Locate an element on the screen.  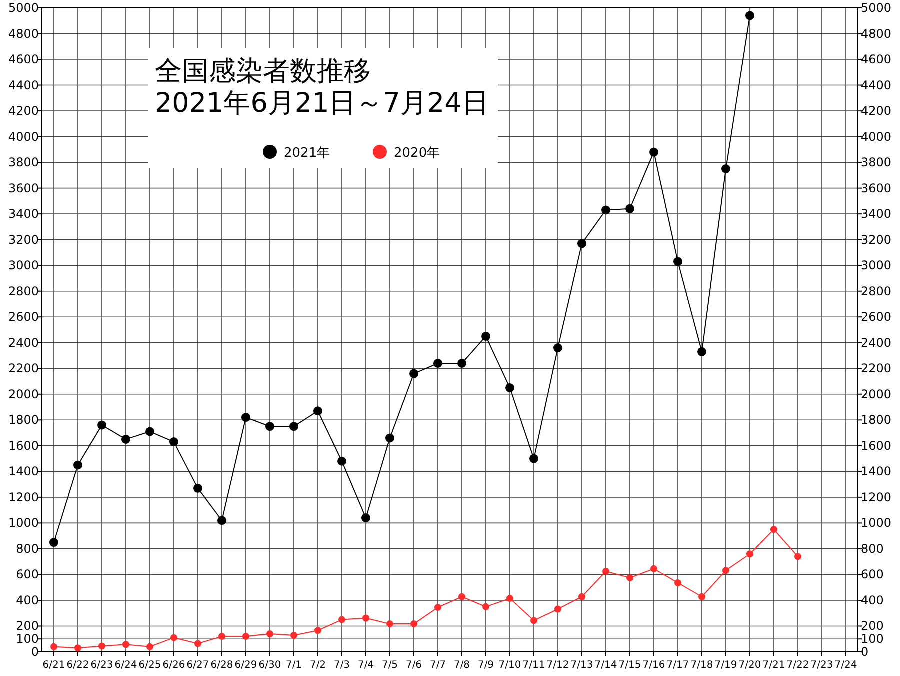
x-tick-label: 6/21 is located at coordinates (54, 665).